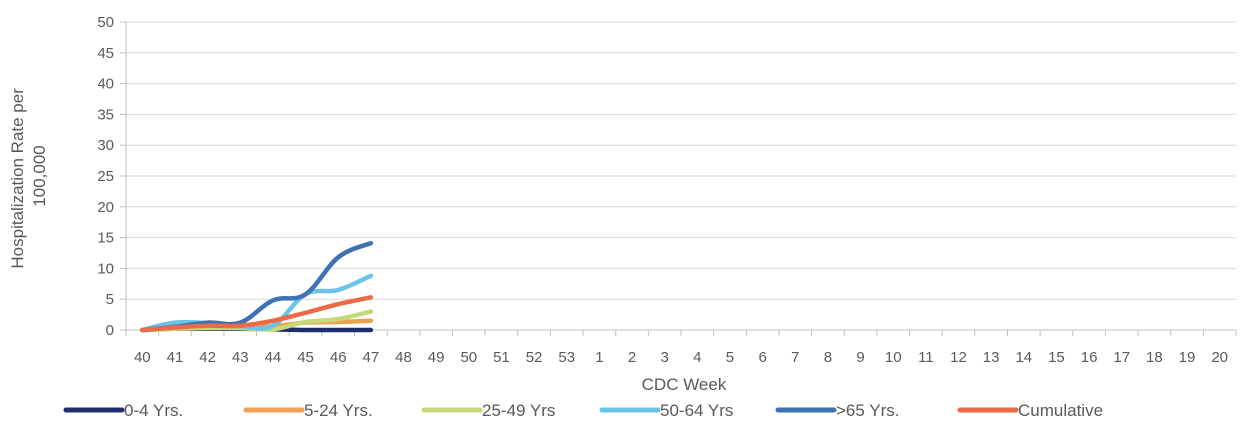 The image size is (1244, 429). What do you see at coordinates (684, 384) in the screenshot?
I see `x-axis-title: CDC Week` at bounding box center [684, 384].